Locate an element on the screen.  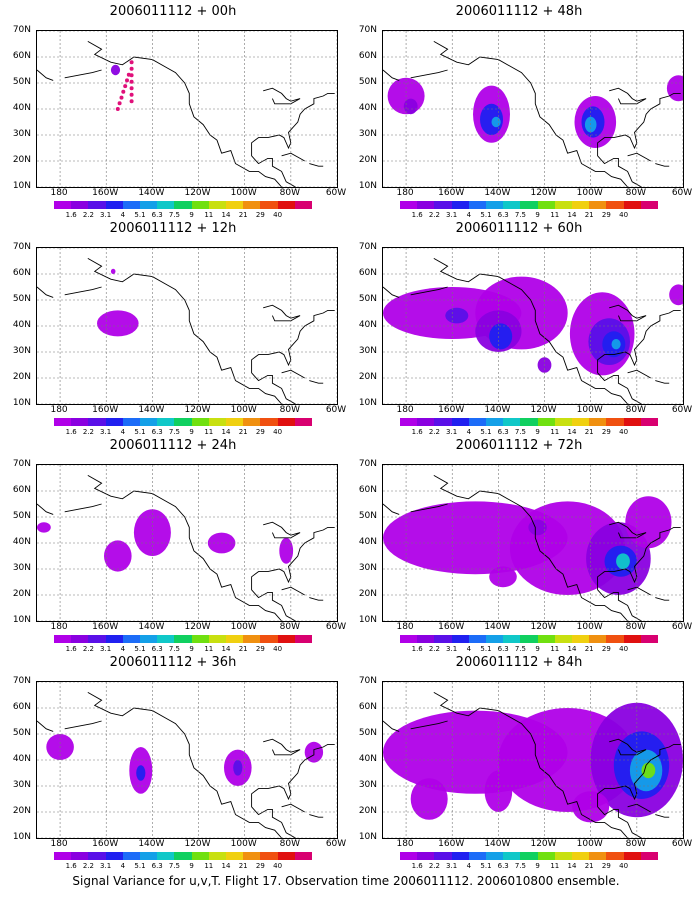
colorbar-label: 40 is located at coordinates (624, 215).